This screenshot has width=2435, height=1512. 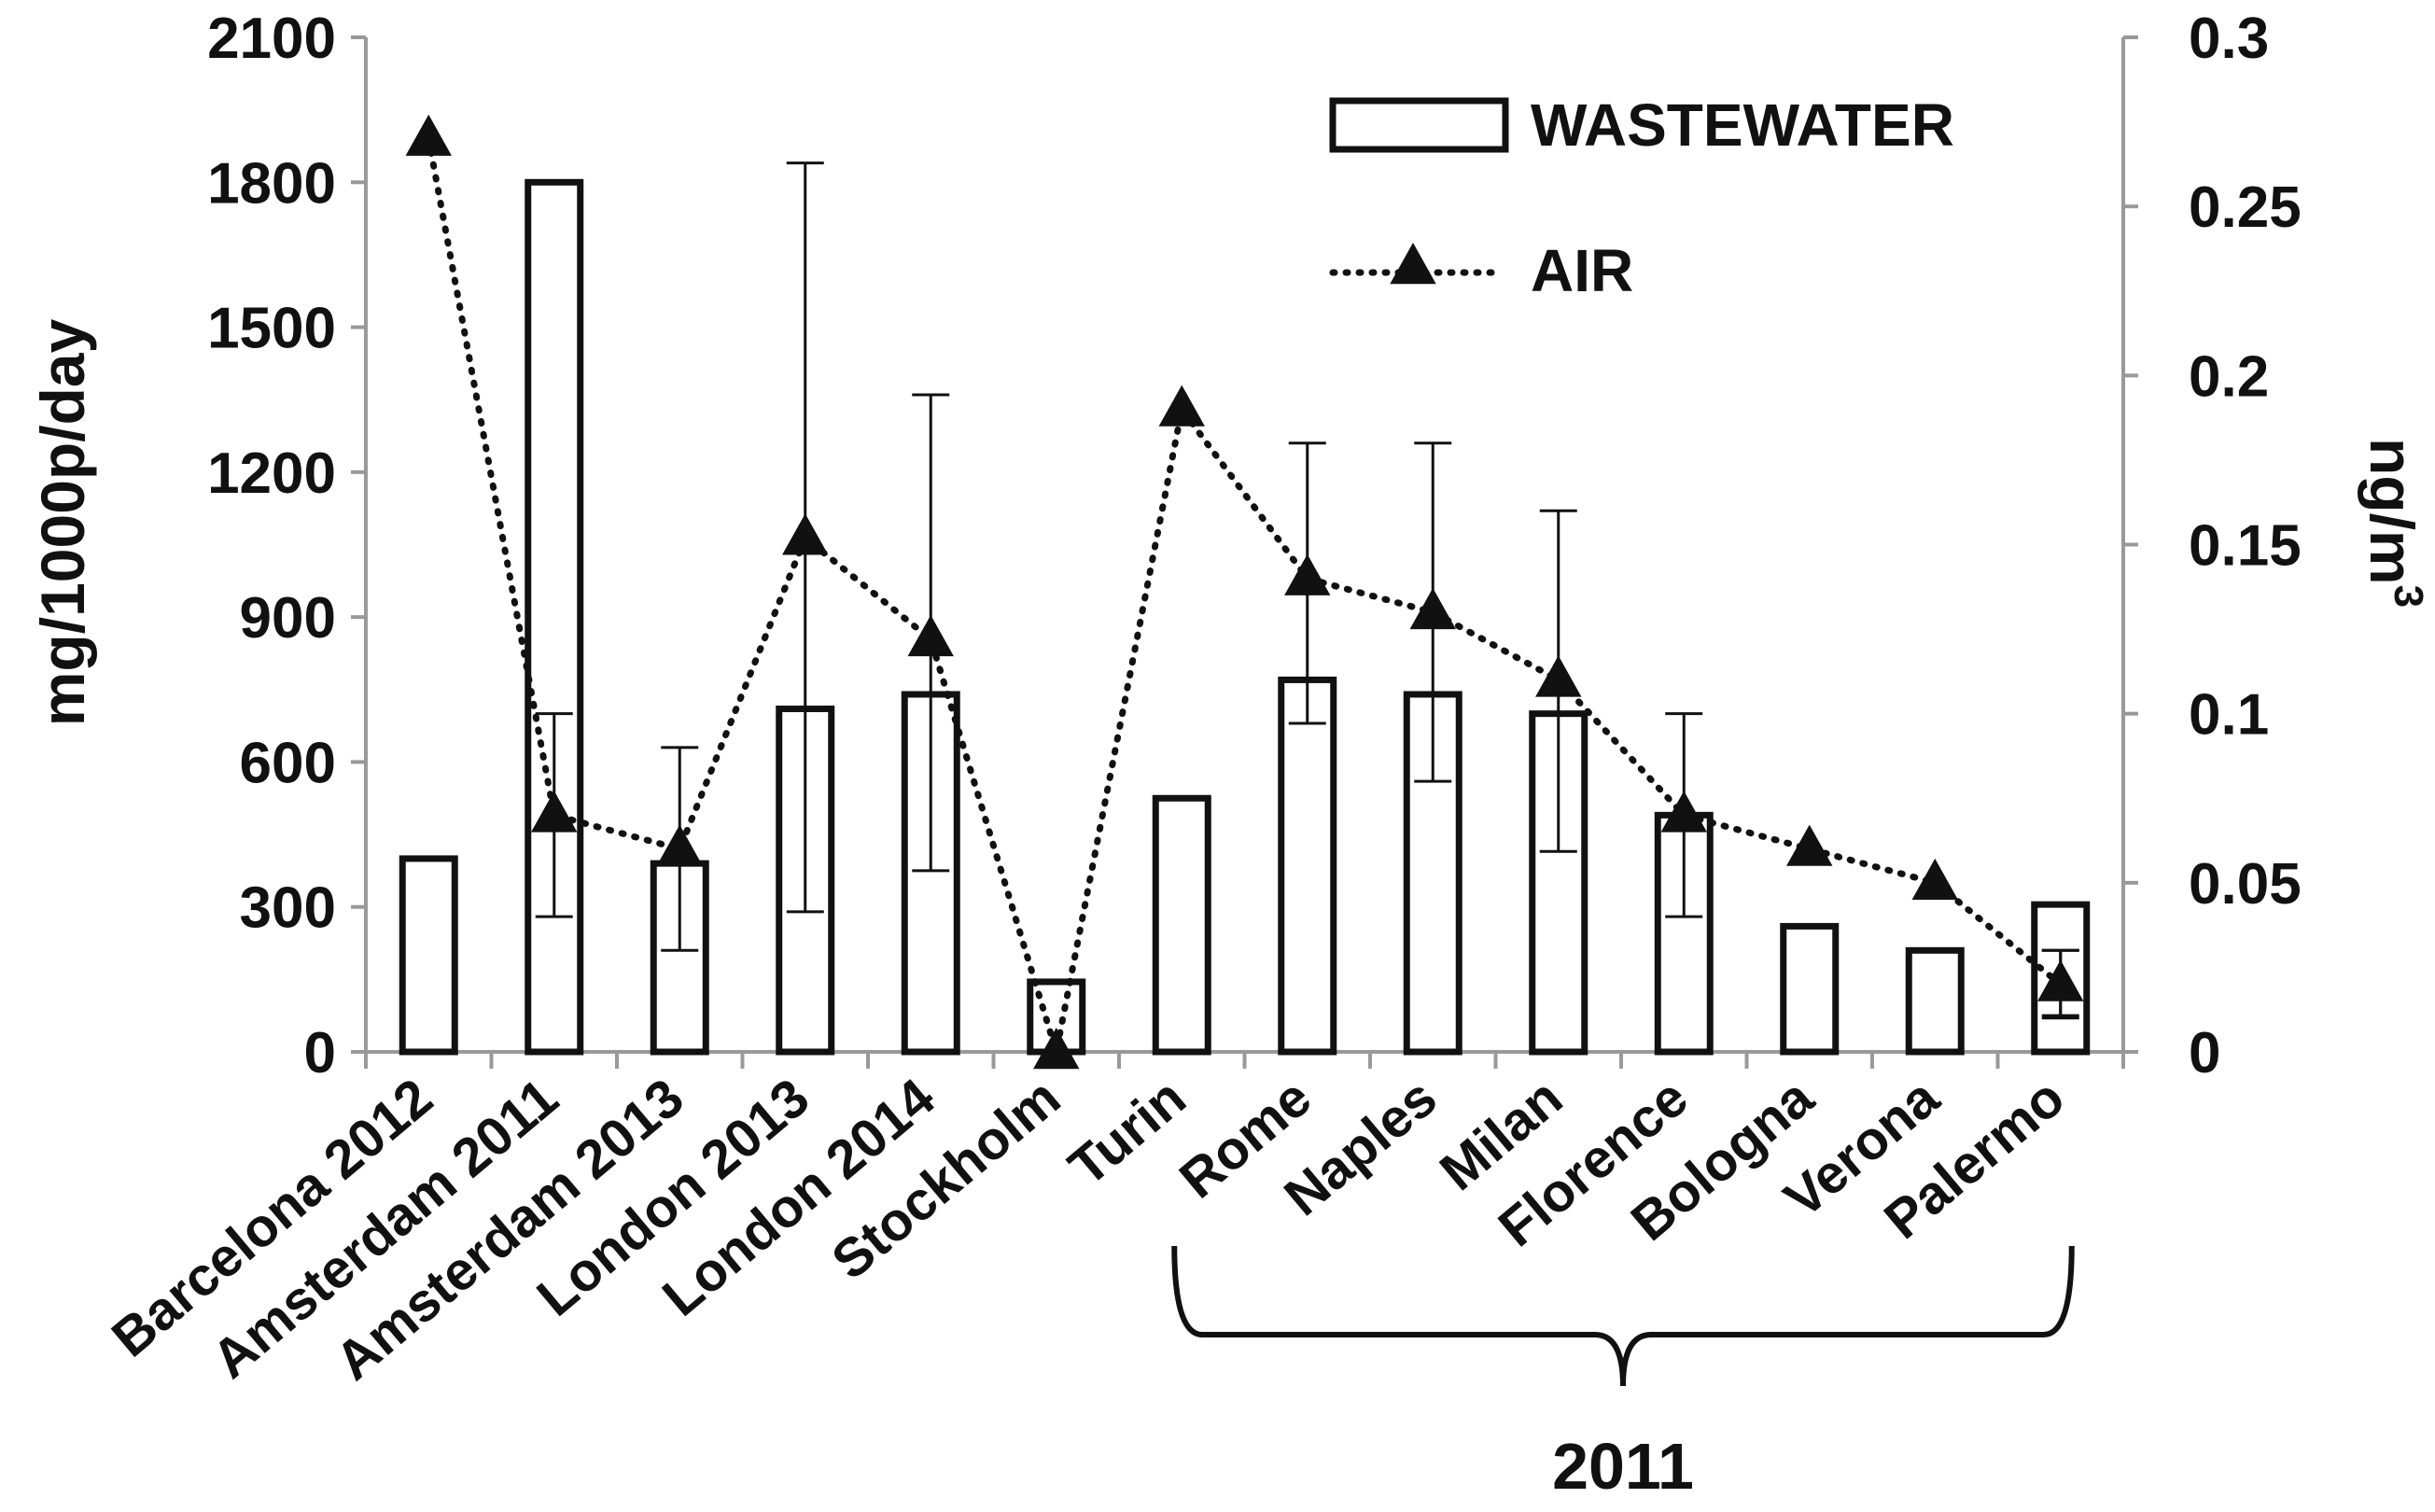 What do you see at coordinates (288, 763) in the screenshot?
I see `left-tick-label: 600` at bounding box center [288, 763].